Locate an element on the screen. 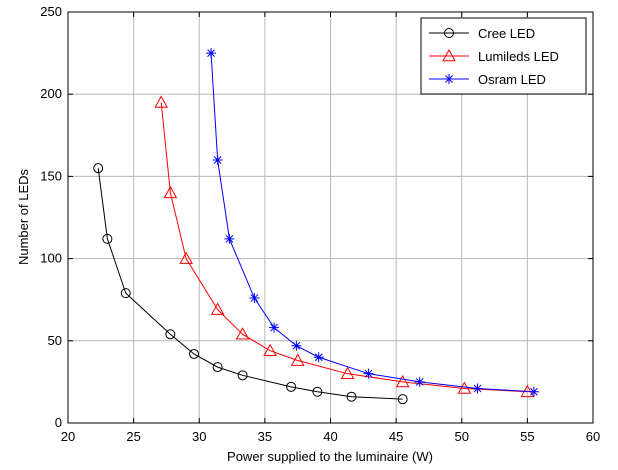  x-tick-label: 35 is located at coordinates (265, 436).